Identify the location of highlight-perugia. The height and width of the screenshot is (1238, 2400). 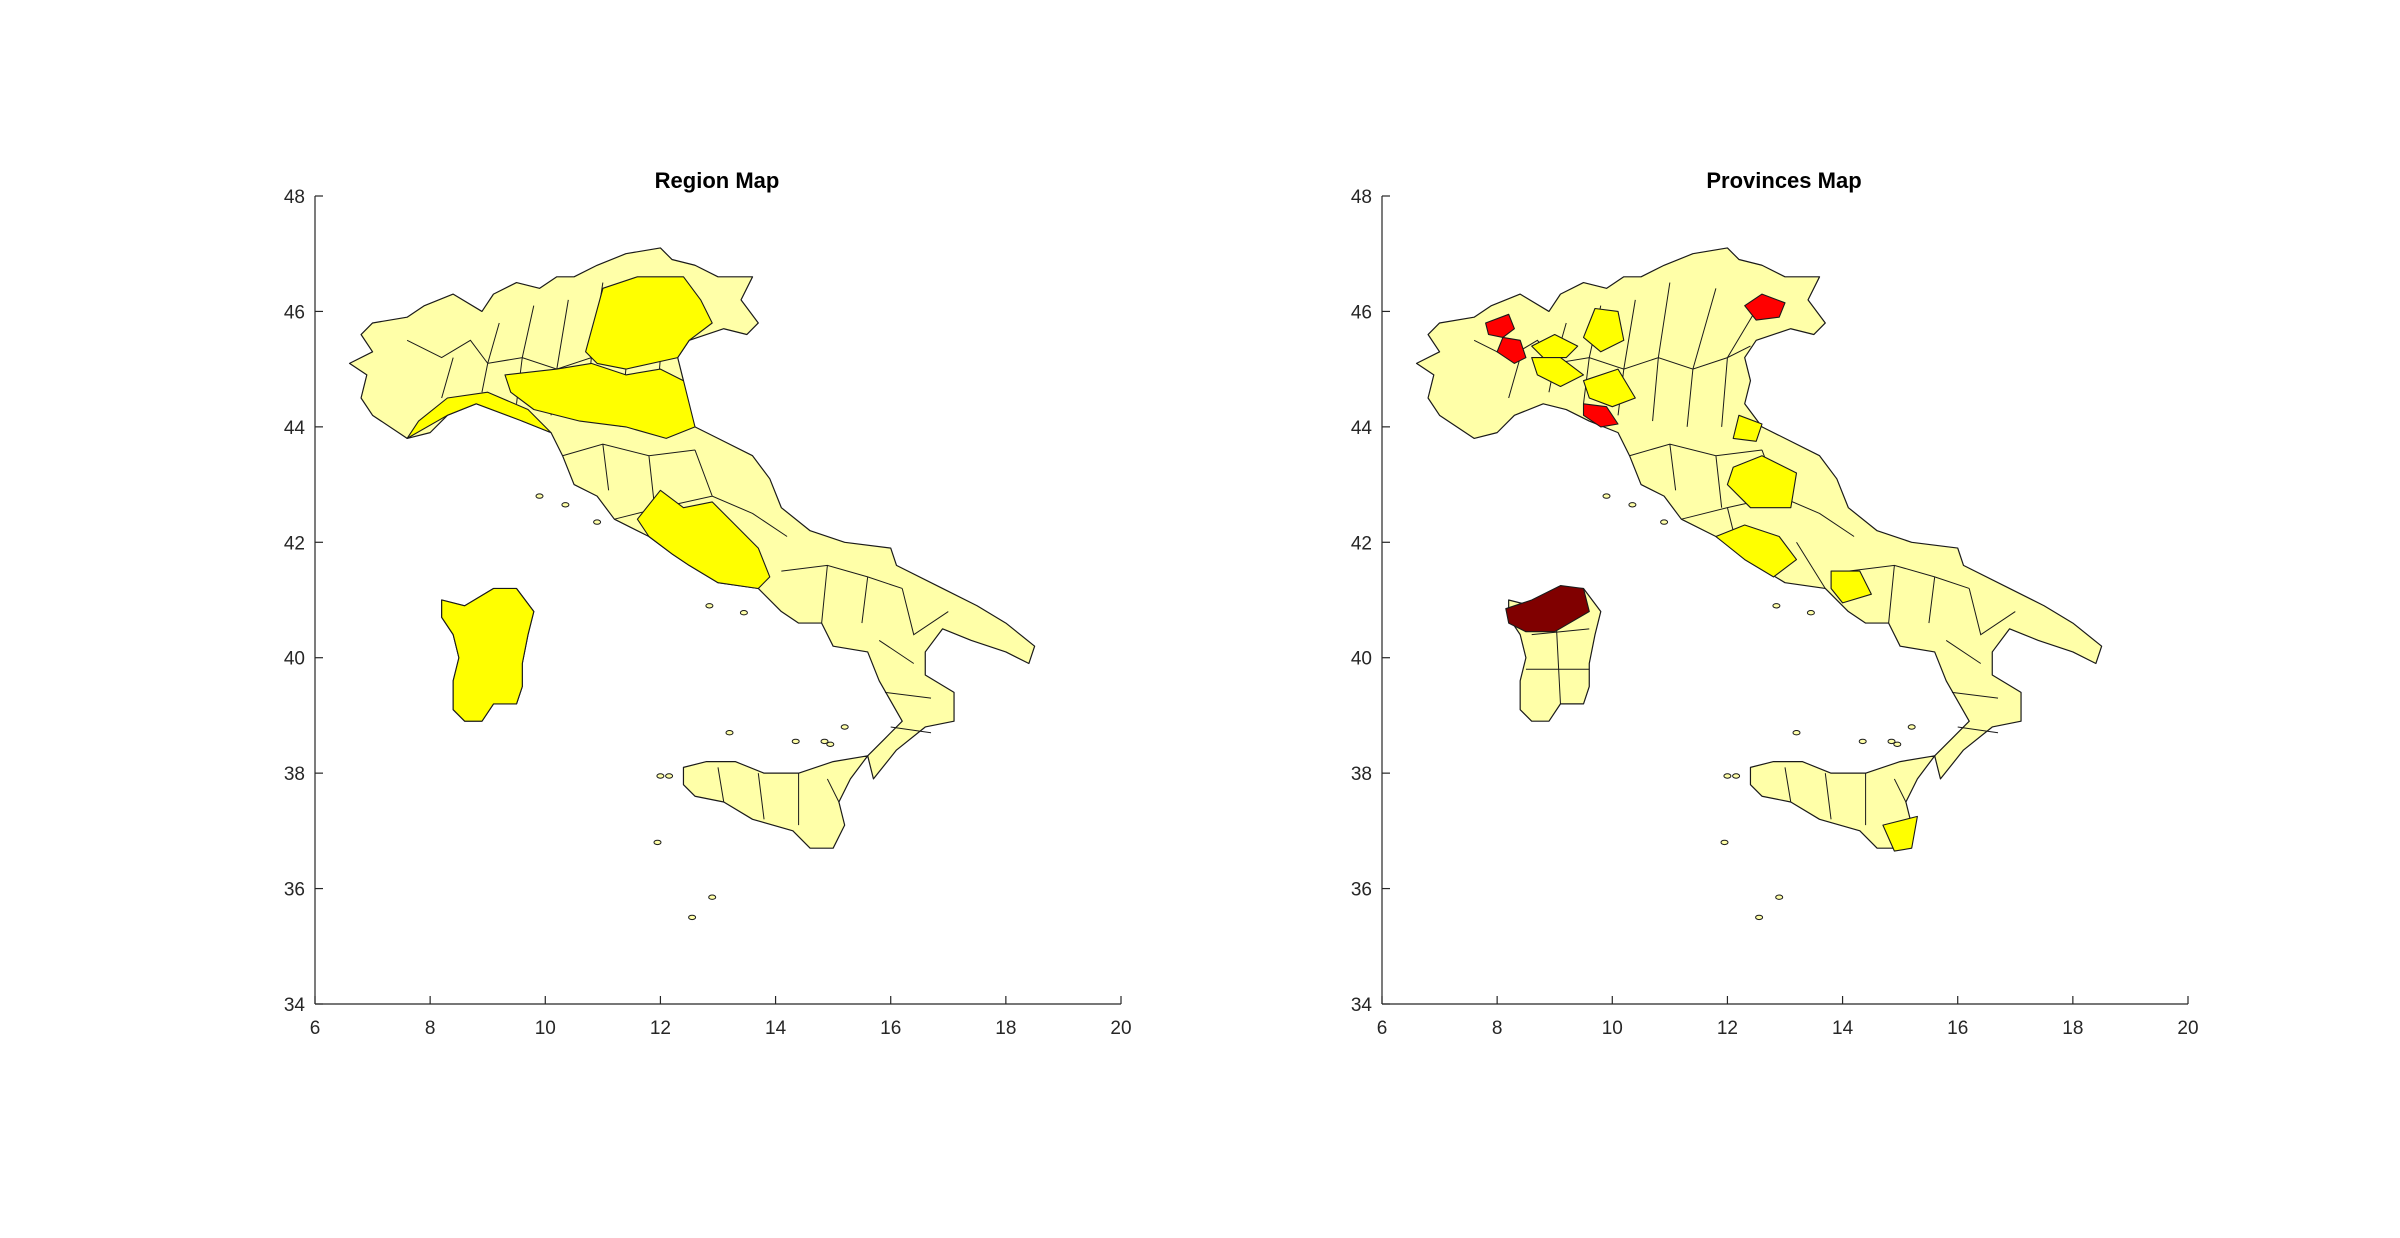
(1762, 482).